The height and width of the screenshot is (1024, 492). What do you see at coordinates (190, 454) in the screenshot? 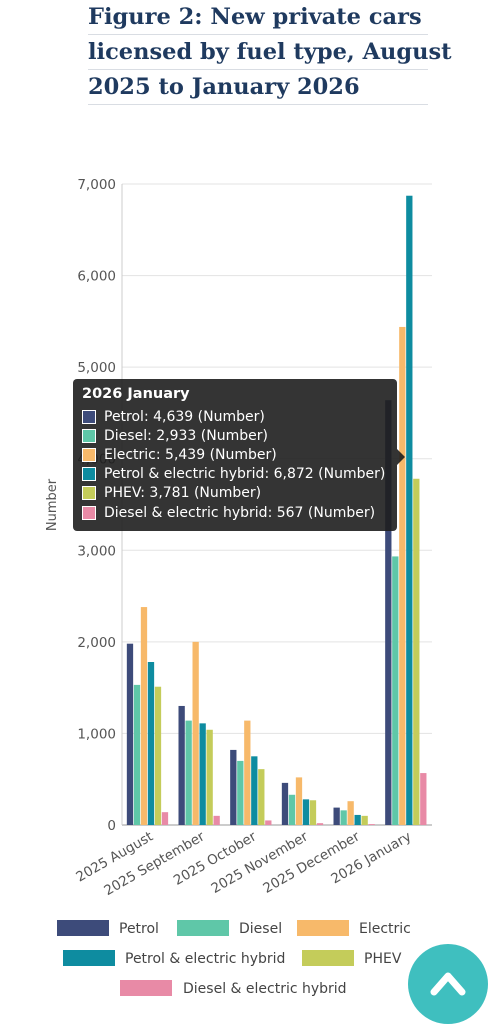
I see `tooltip-row-text: Electric: 5,439 (Number)` at bounding box center [190, 454].